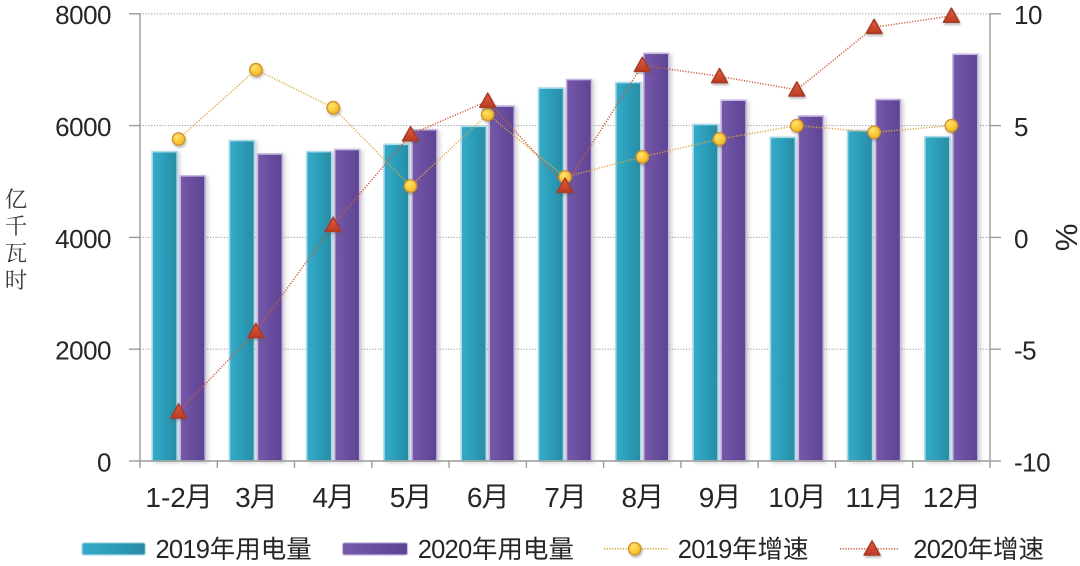 This screenshot has height=566, width=1080. What do you see at coordinates (938, 497) in the screenshot?
I see `svg-text: 12` at bounding box center [938, 497].